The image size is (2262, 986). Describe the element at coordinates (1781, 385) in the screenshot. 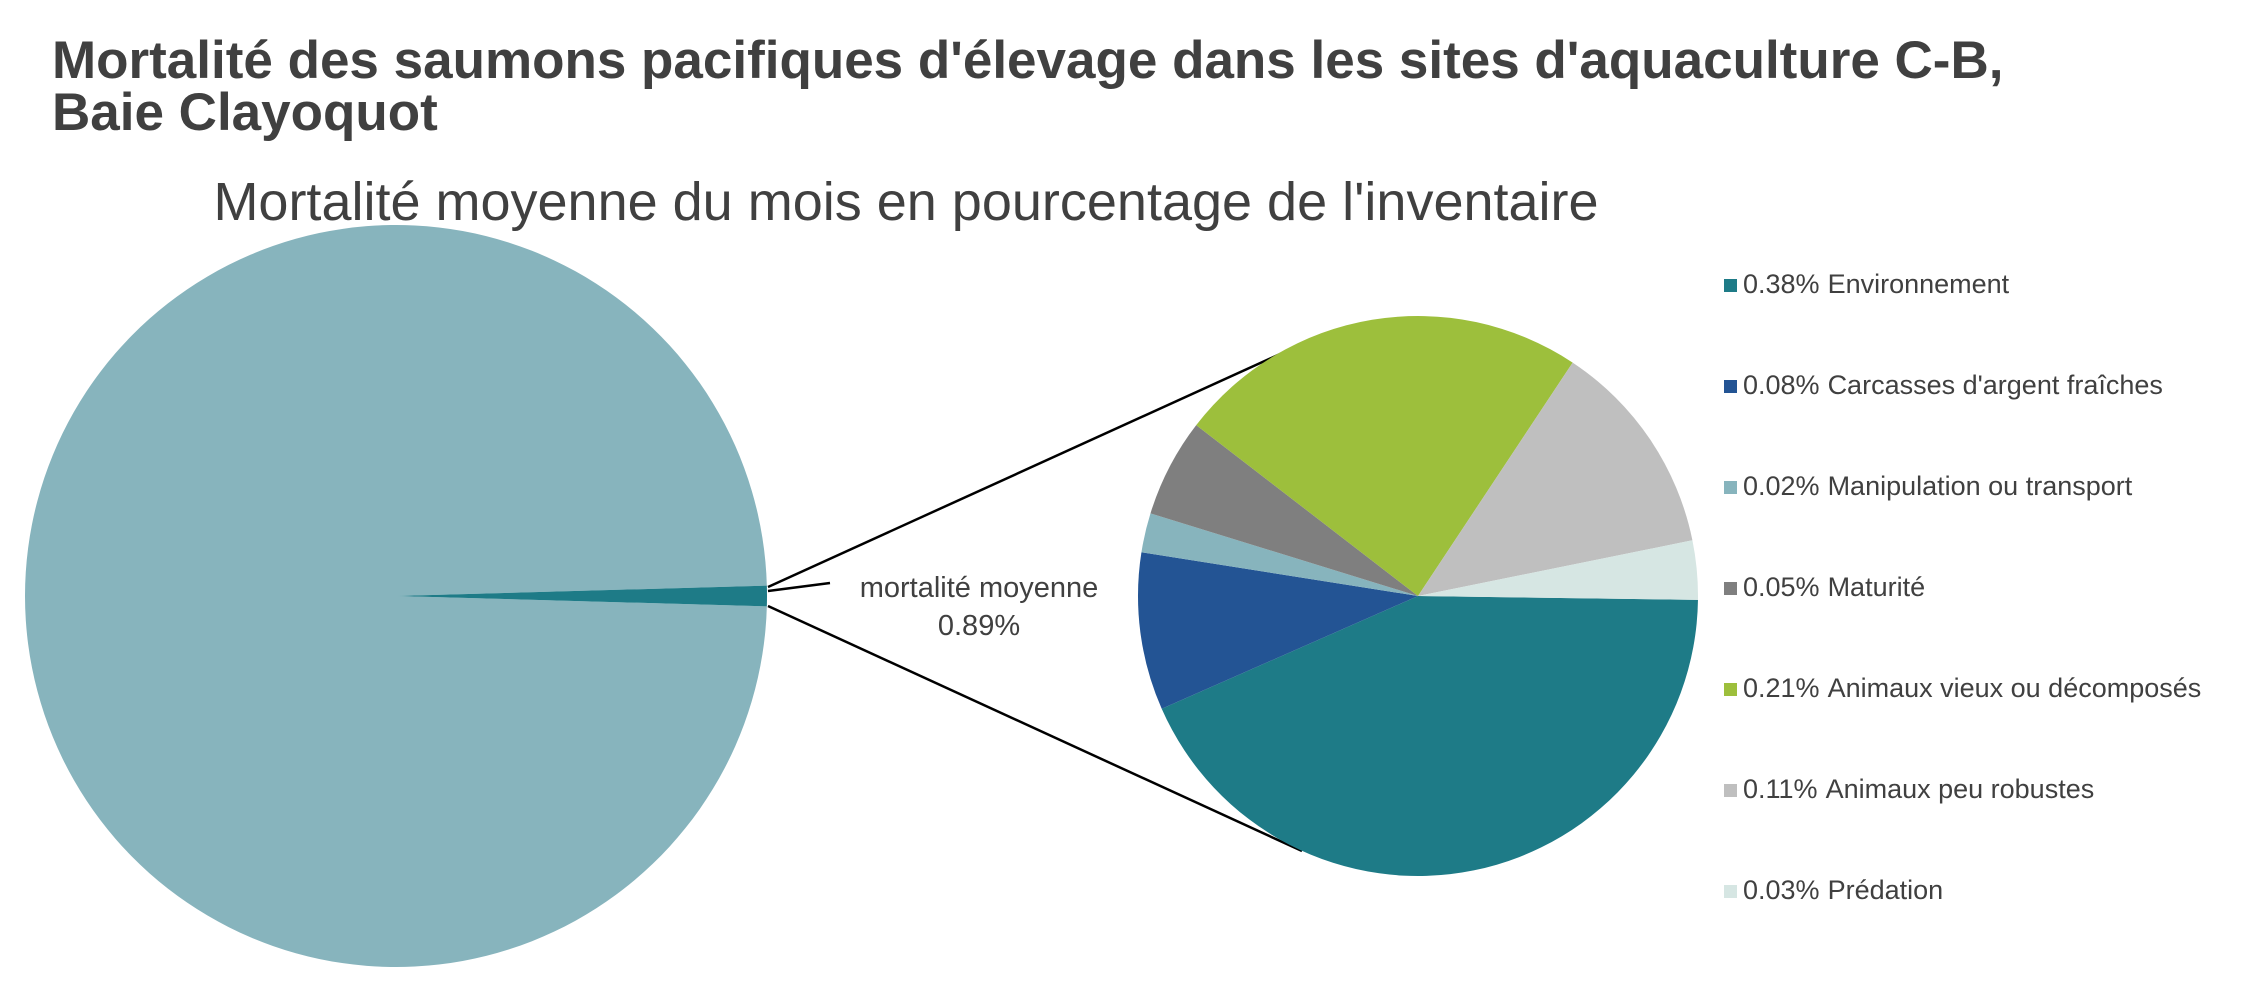

I see `legend-value: 0.08%` at that location.